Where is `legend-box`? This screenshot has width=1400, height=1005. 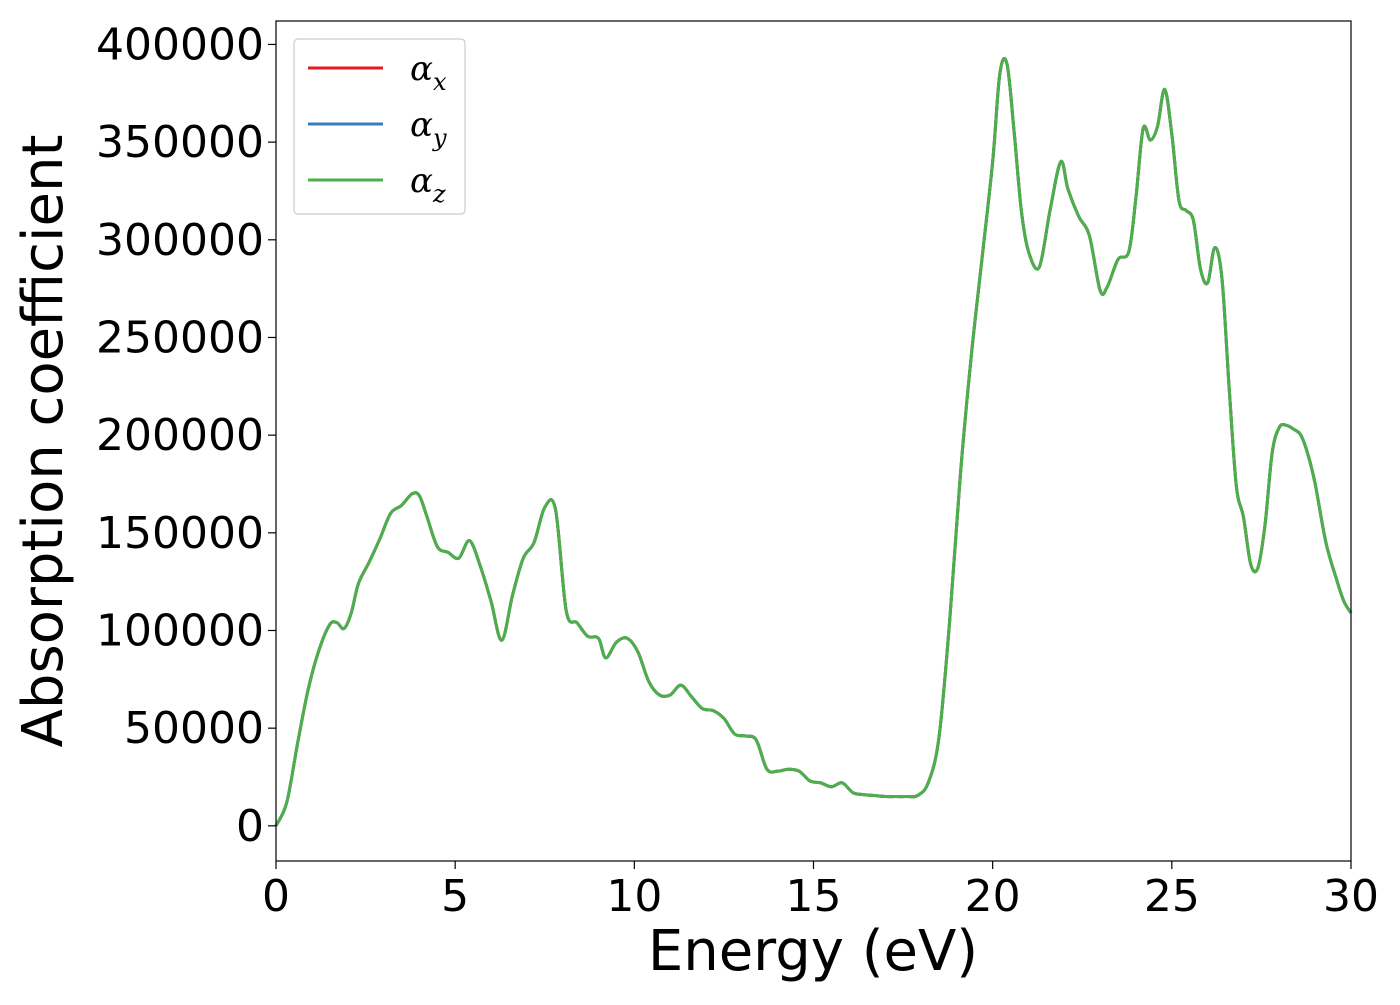
legend-box is located at coordinates (379, 126).